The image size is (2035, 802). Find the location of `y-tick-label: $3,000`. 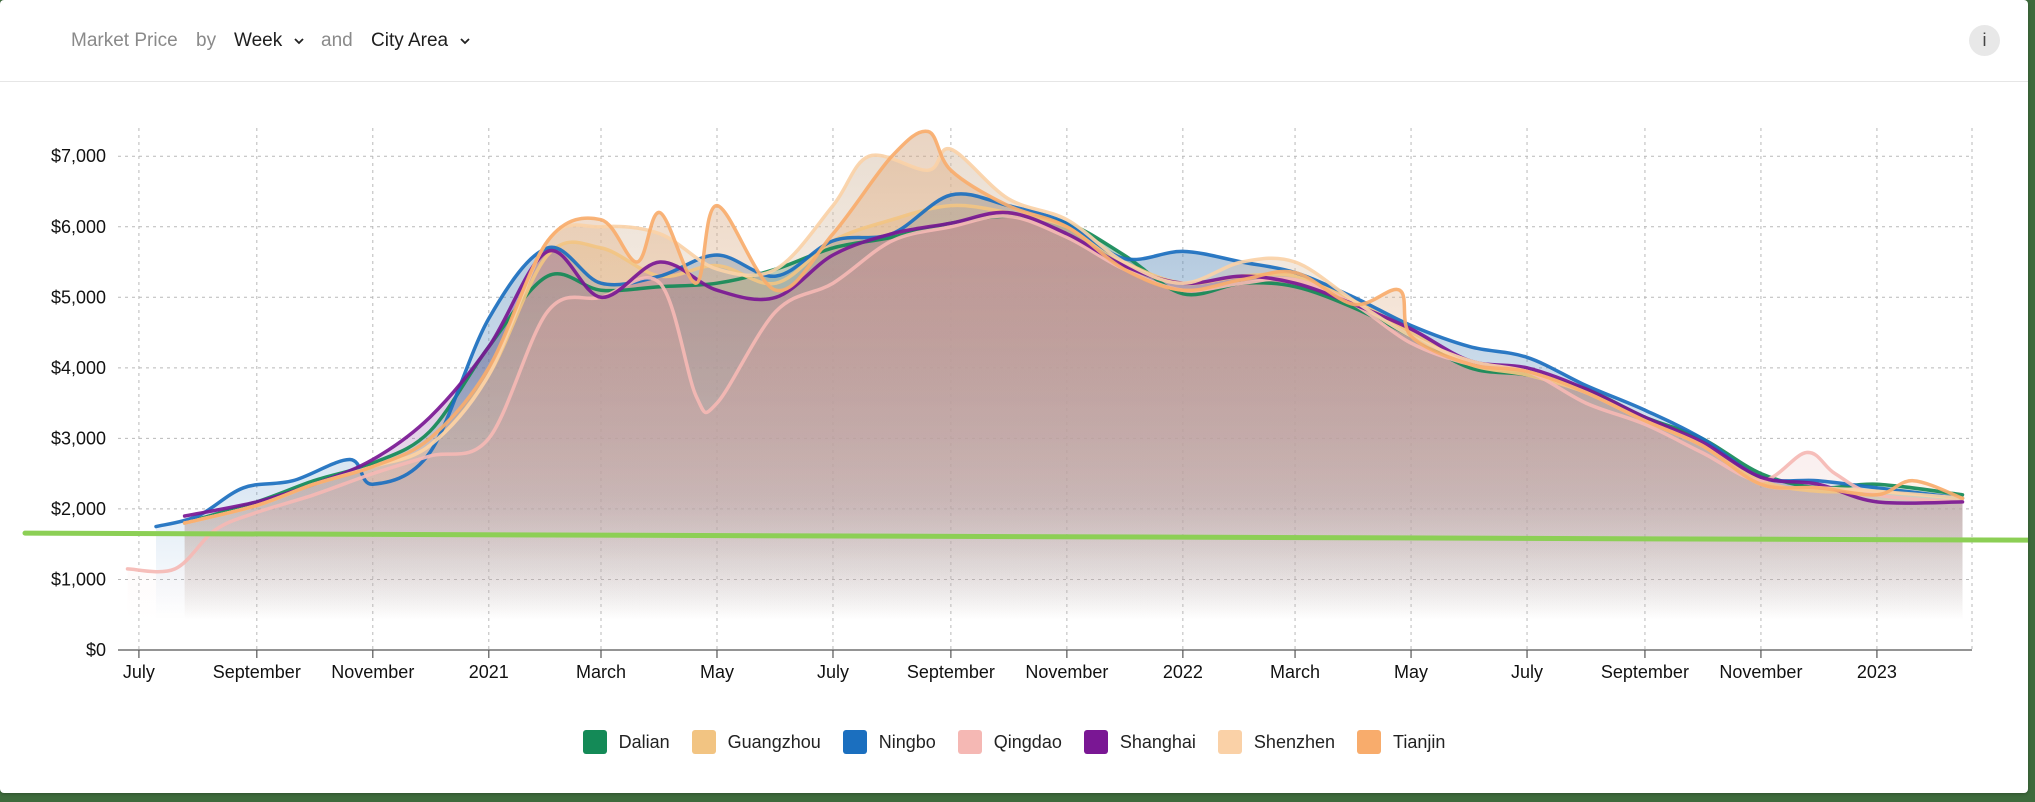

y-tick-label: $3,000 is located at coordinates (78, 438).